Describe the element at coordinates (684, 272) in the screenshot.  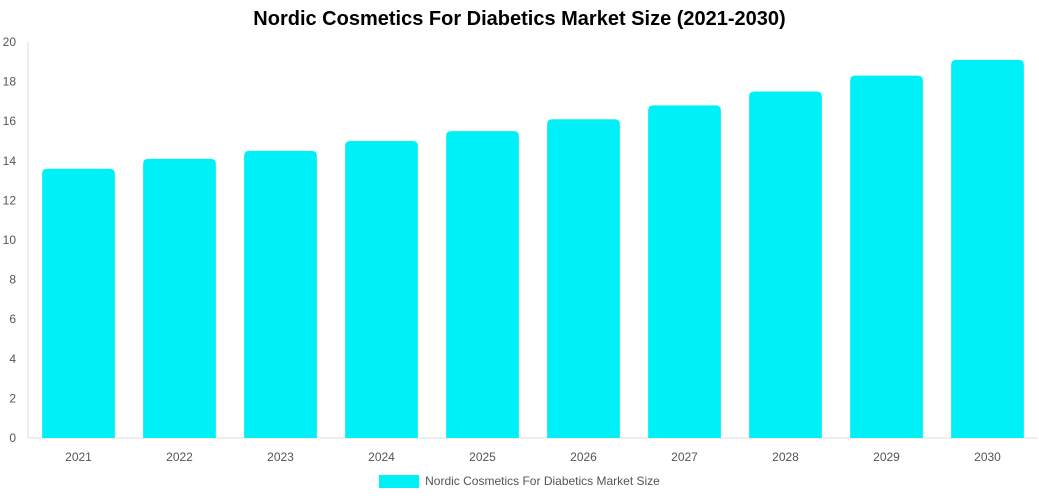
I see `bar-2027` at that location.